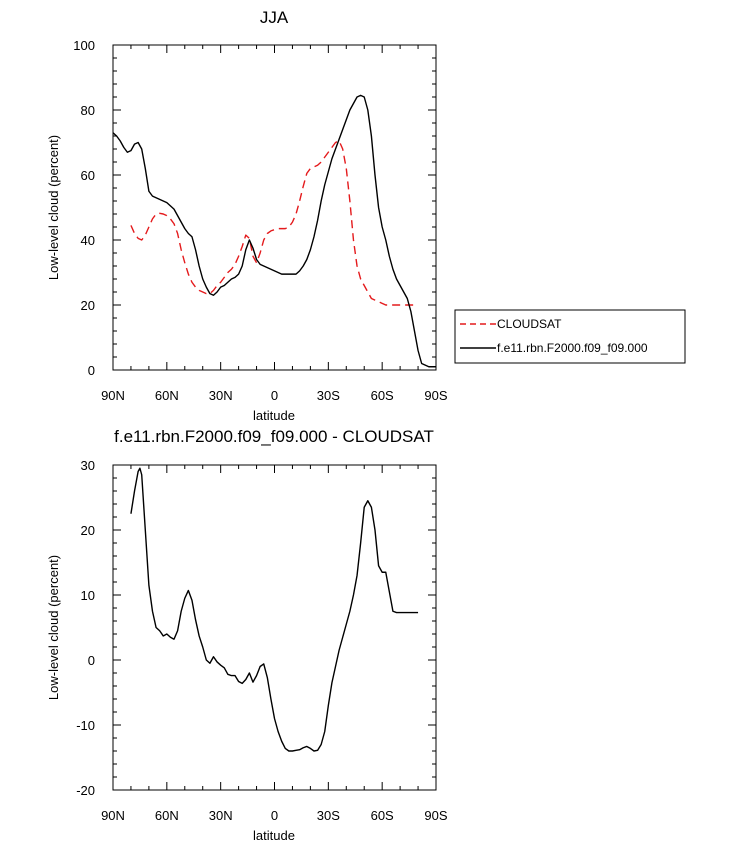 Image resolution: width=733 pixels, height=852 pixels. I want to click on bottom-y-tick-labels: -20 -10 0 10 20 30, so click(85, 628).